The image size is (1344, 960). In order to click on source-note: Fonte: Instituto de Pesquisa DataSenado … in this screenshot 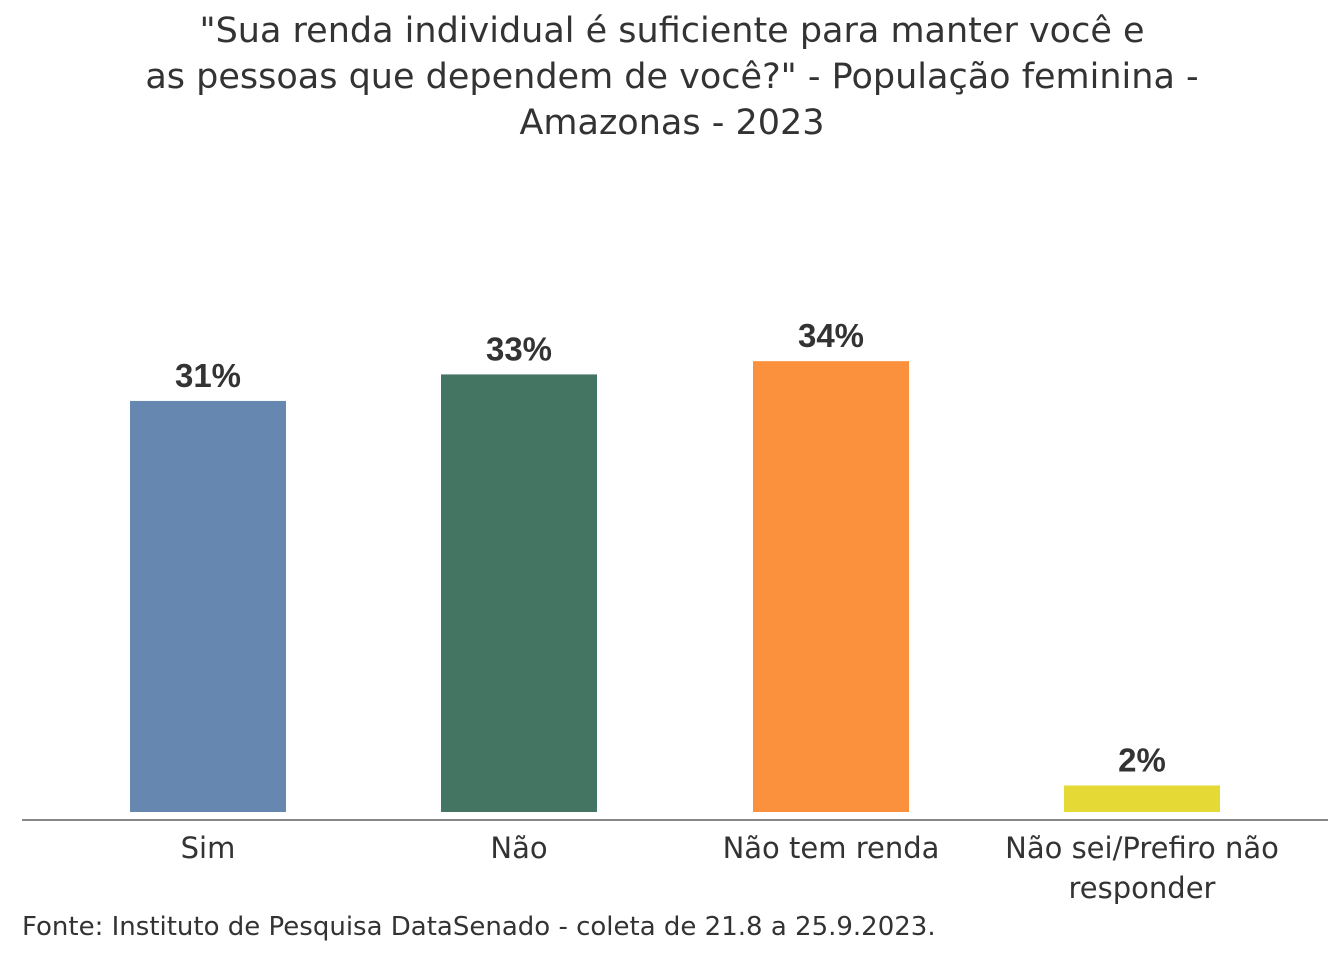, I will do `click(479, 927)`.